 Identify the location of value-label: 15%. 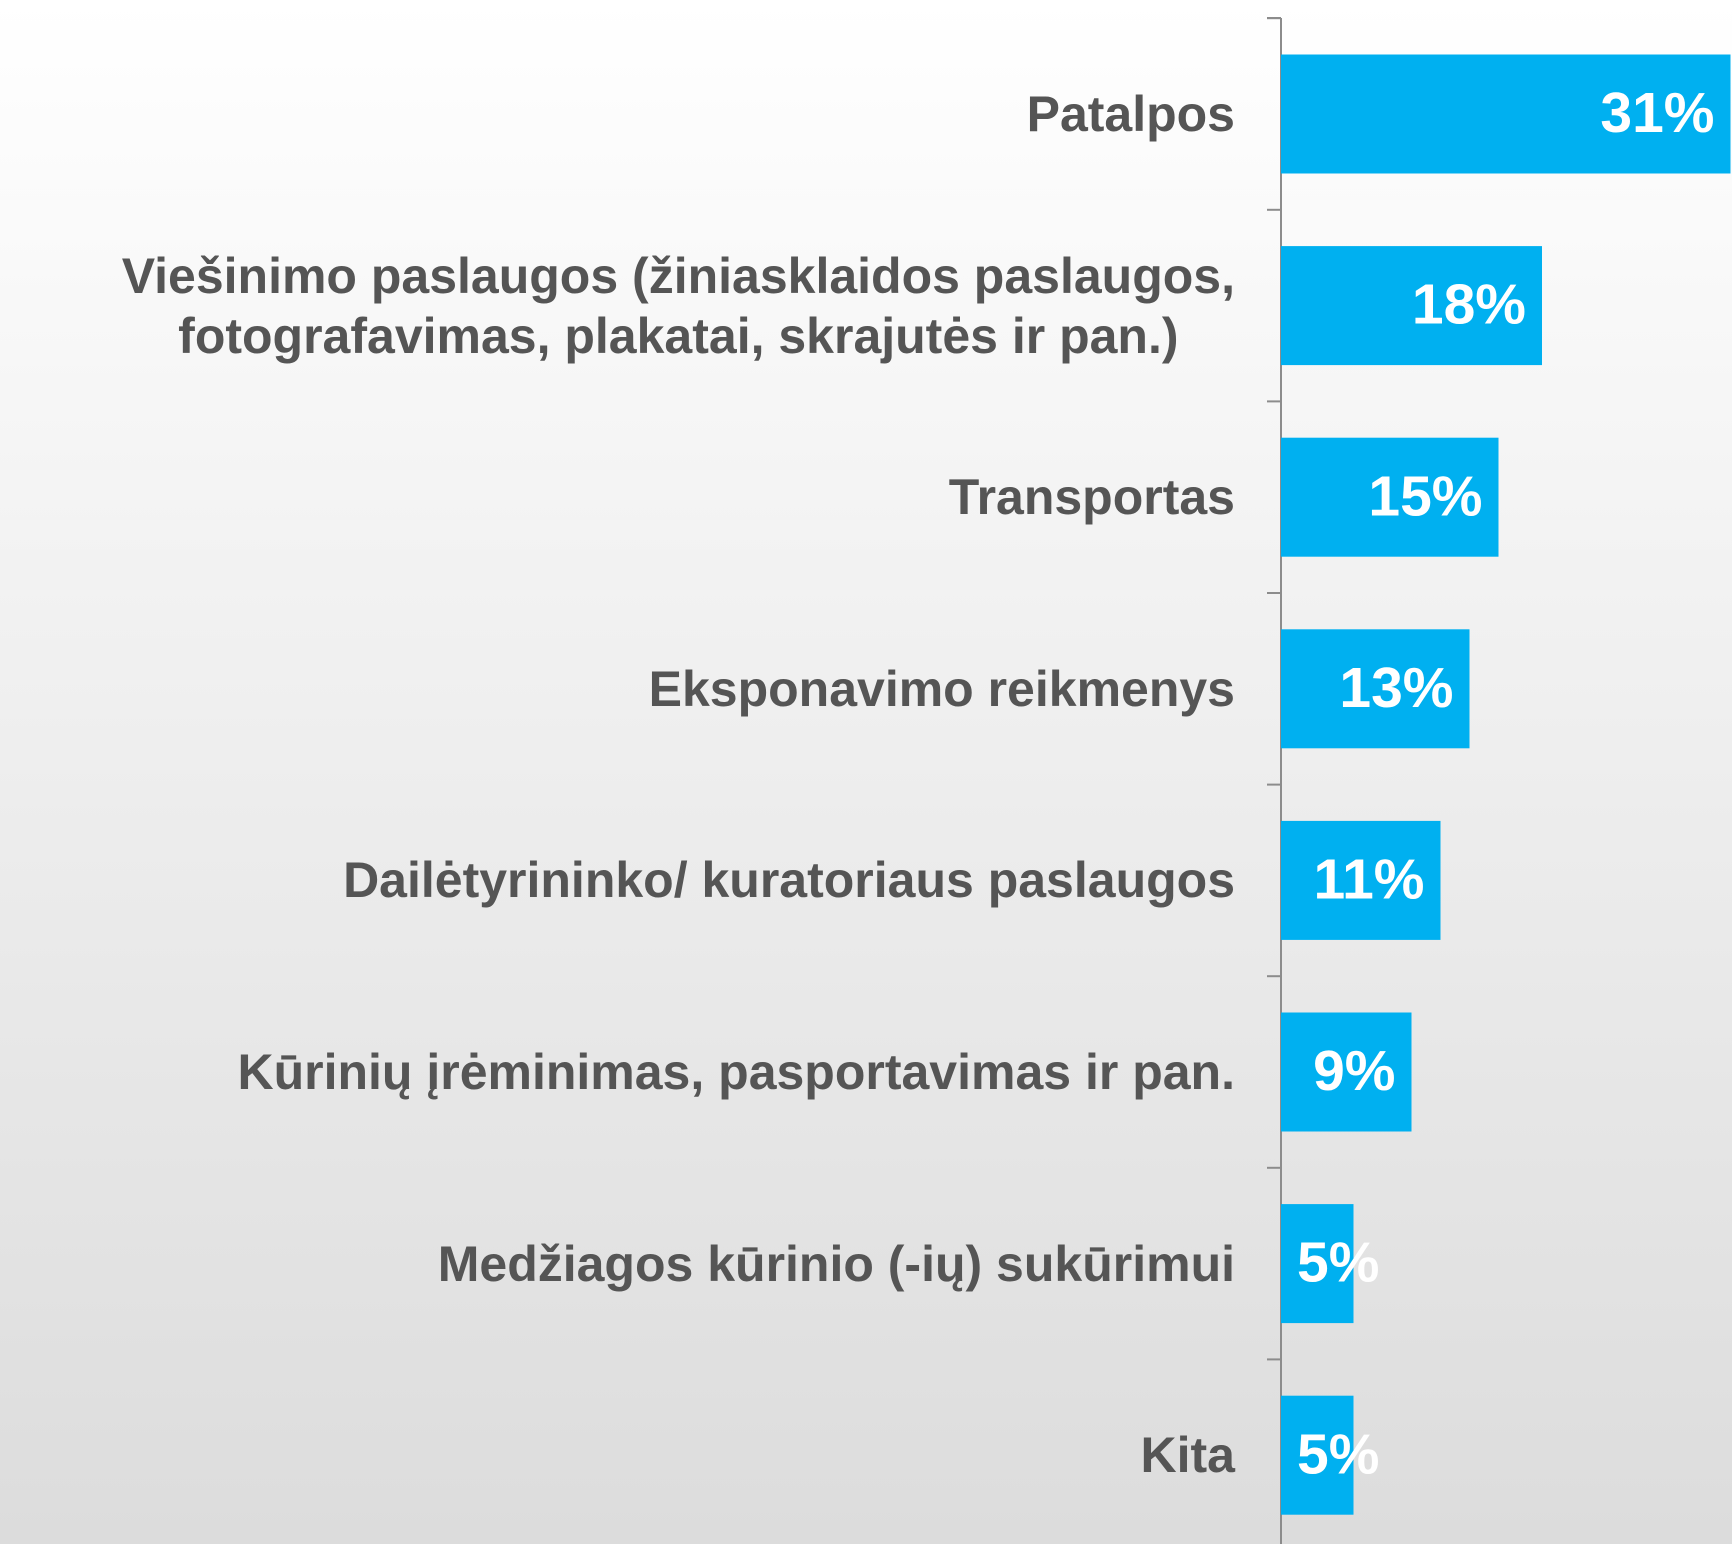
(1425, 496).